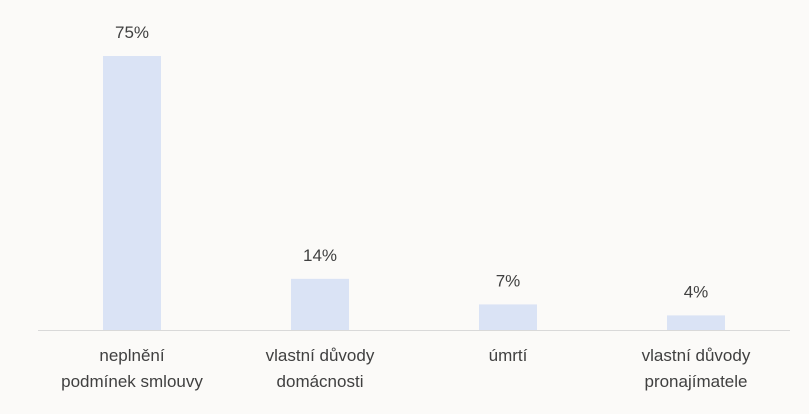  I want to click on value-label: 7%, so click(508, 280).